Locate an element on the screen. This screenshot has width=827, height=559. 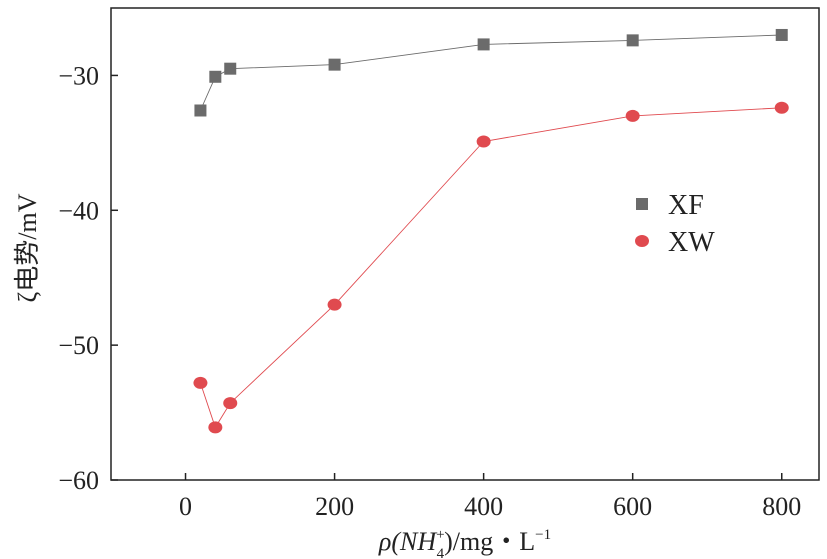
legend-marker-xw is located at coordinates (642, 241).